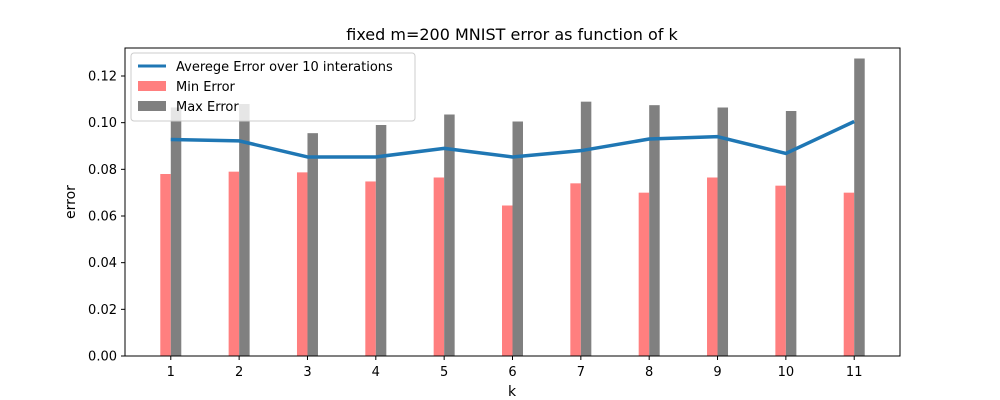 The image size is (1000, 400). What do you see at coordinates (102, 217) in the screenshot?
I see `y-tick-label: 0.06` at bounding box center [102, 217].